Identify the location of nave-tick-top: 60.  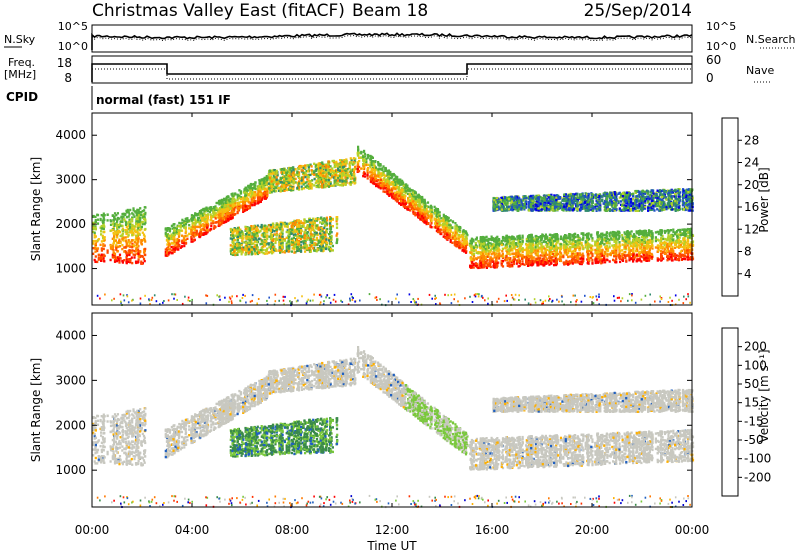
(713, 60).